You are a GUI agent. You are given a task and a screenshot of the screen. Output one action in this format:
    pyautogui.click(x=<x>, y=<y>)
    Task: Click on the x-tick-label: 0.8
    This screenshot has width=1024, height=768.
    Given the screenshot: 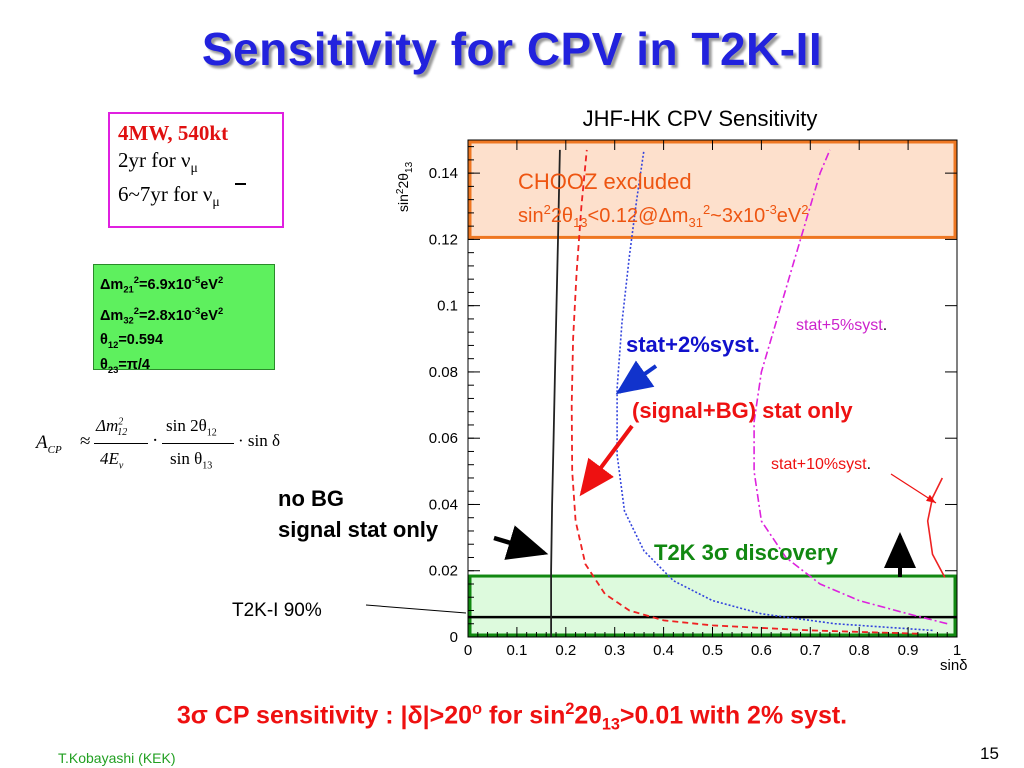 What is the action you would take?
    pyautogui.click(x=859, y=650)
    